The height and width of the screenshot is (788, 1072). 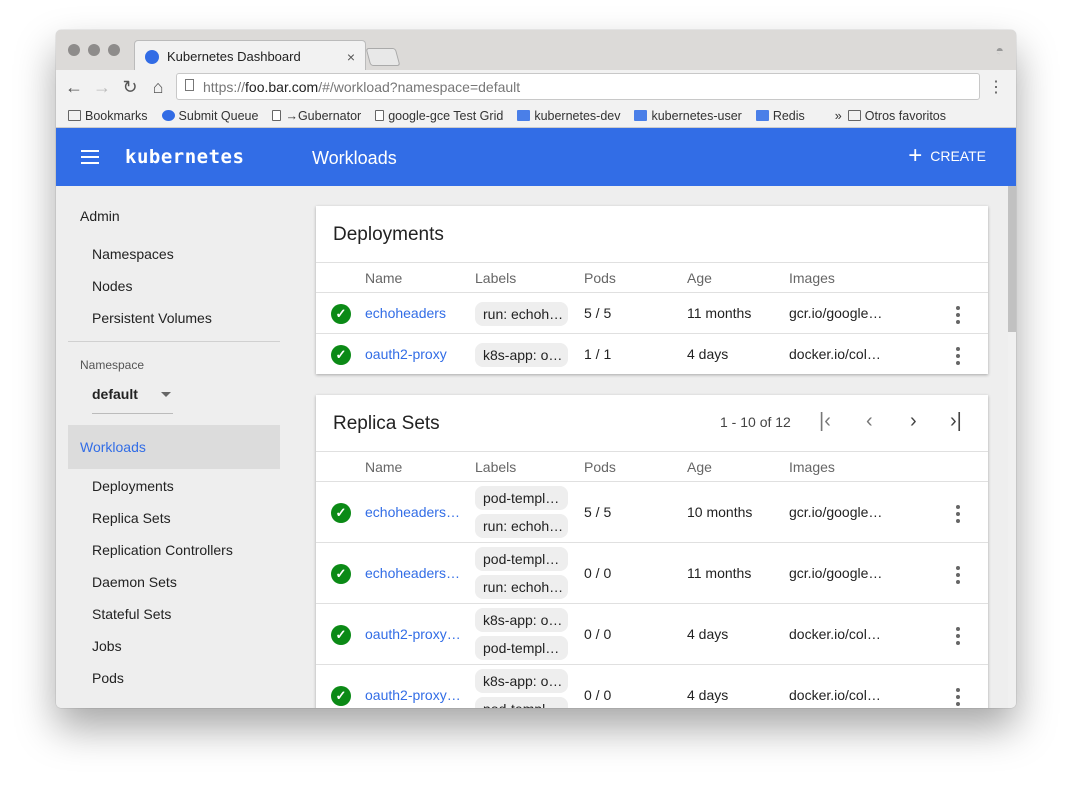 I want to click on create-button: + CREATE, so click(x=947, y=156).